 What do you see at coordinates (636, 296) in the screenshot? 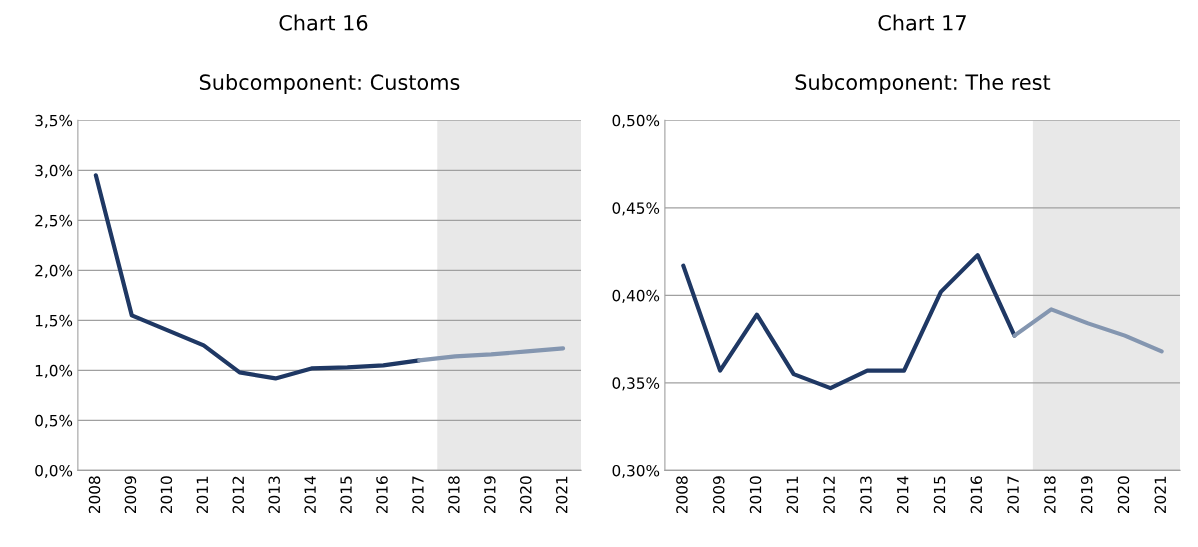
I see `y-tick-label: 0,40%` at bounding box center [636, 296].